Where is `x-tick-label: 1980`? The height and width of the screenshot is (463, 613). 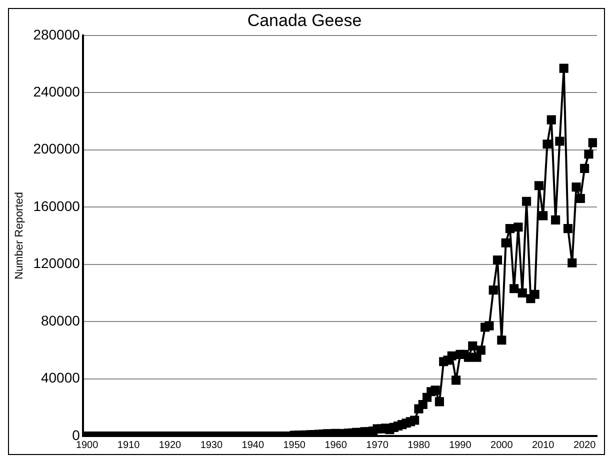
x-tick-label: 1980 is located at coordinates (419, 445).